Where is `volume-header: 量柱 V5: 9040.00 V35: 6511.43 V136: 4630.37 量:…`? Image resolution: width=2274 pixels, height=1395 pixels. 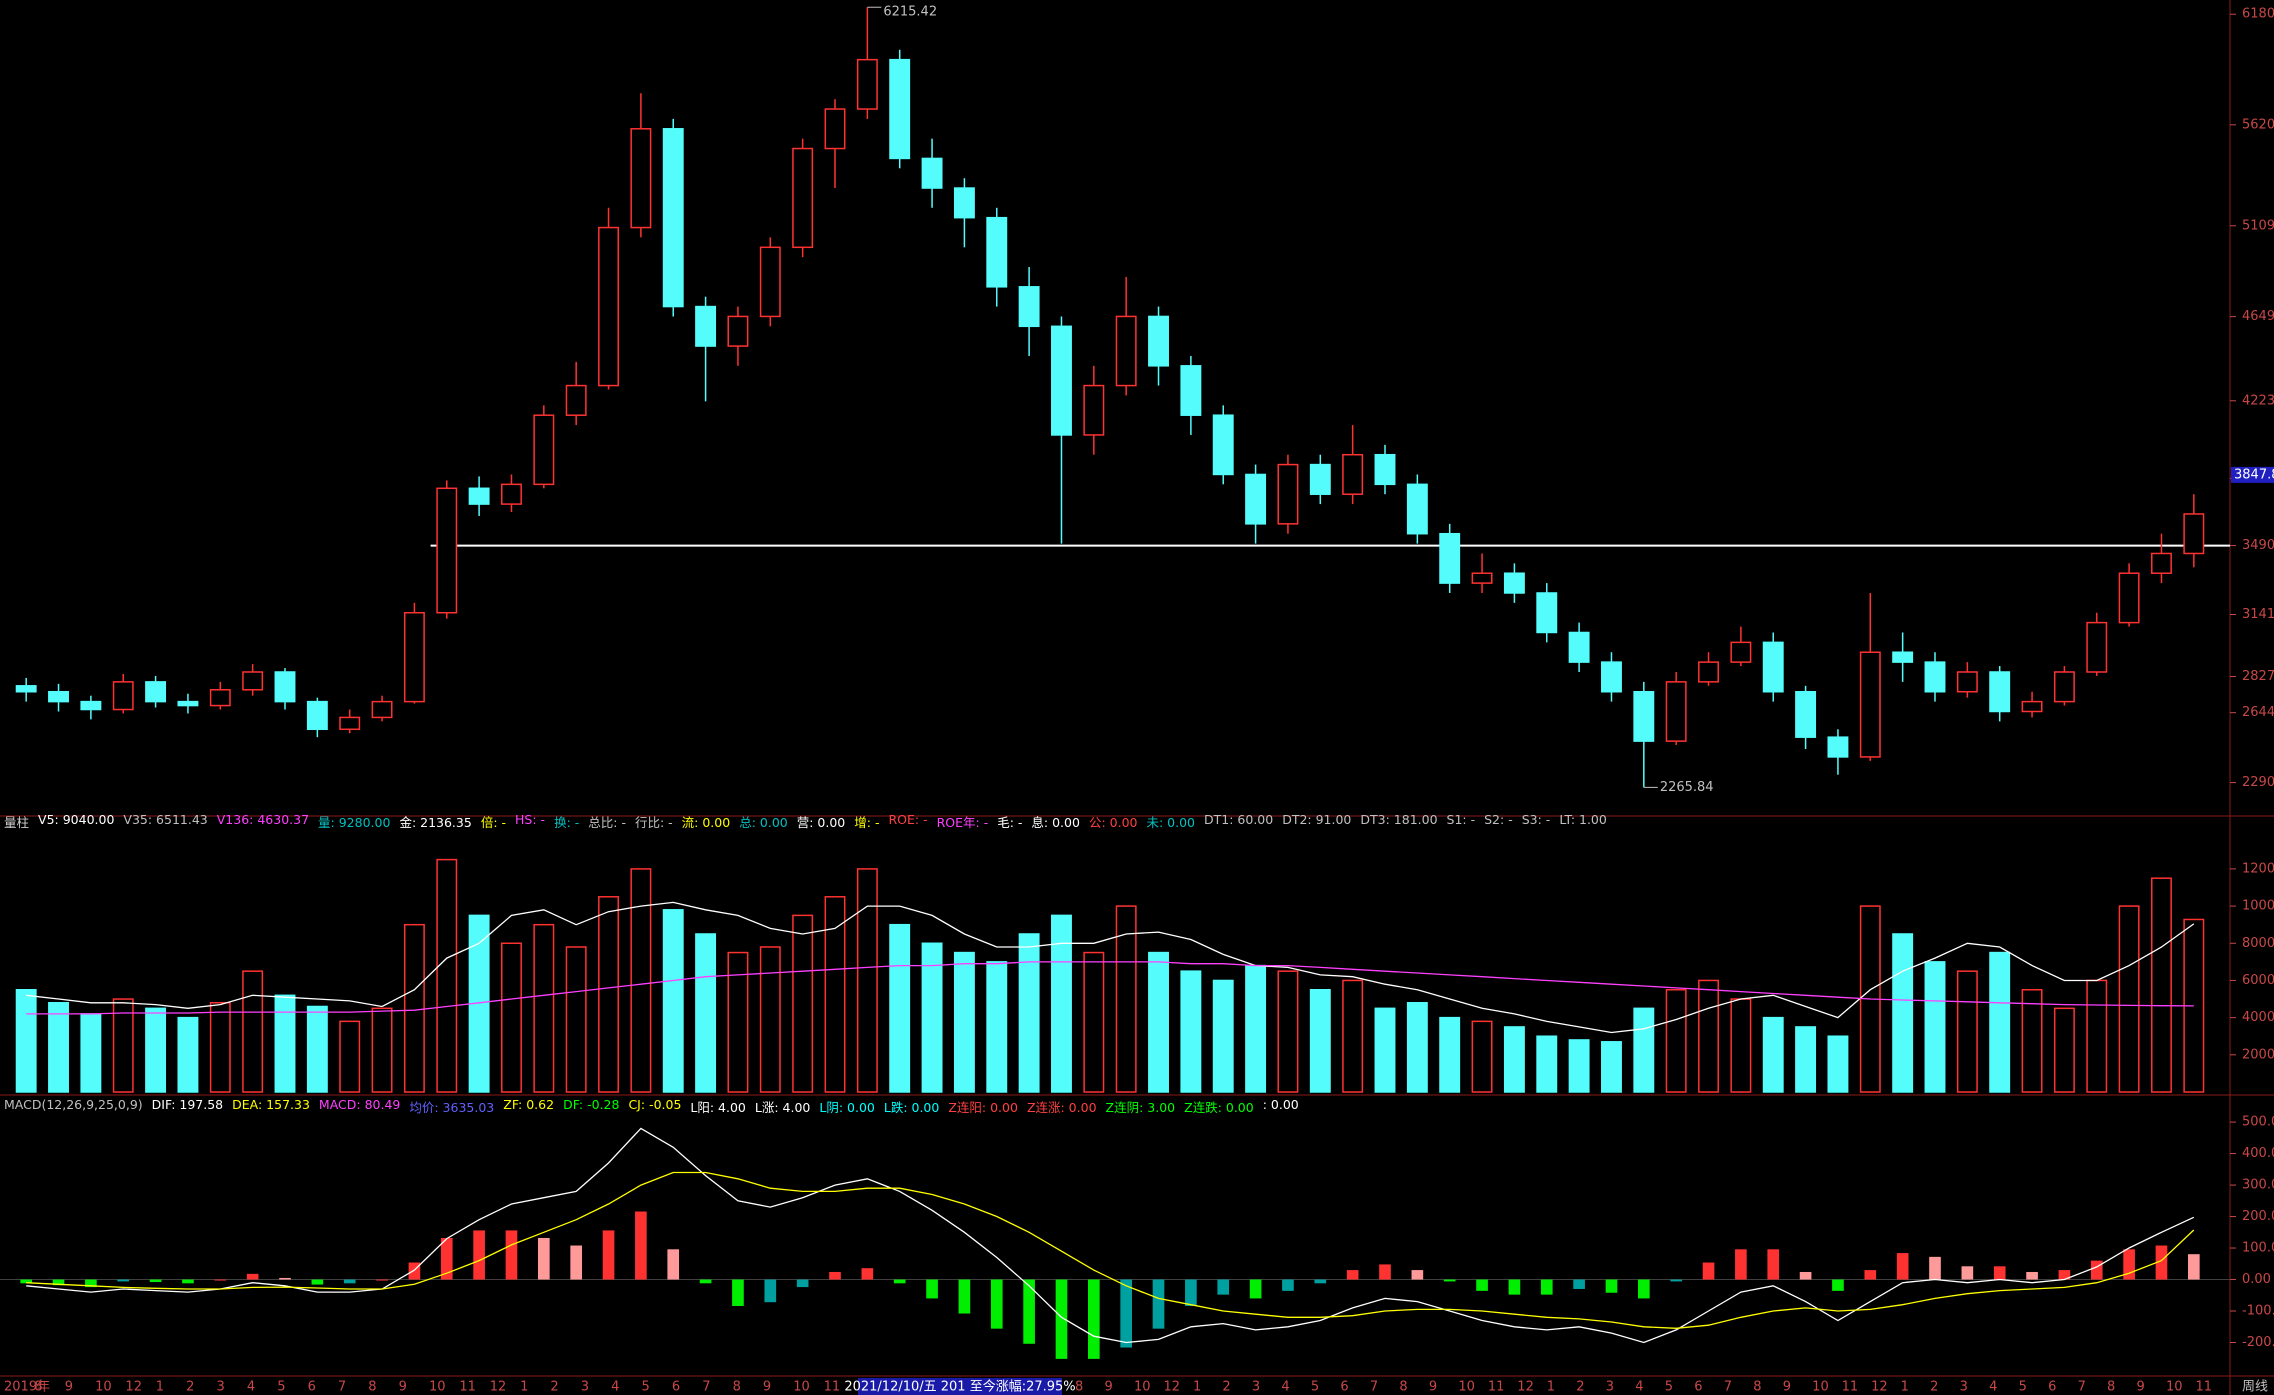 volume-header: 量柱 V5: 9040.00 V35: 6511.43 V136: 4630.37 量:… is located at coordinates (805, 821).